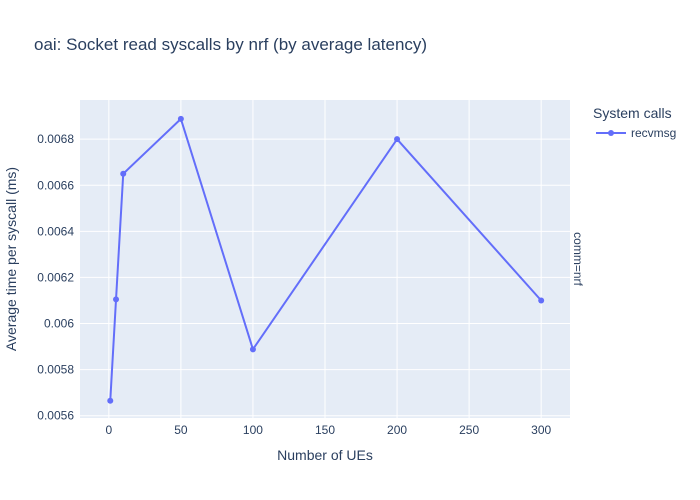 The width and height of the screenshot is (700, 500). What do you see at coordinates (55, 185) in the screenshot?
I see `y-tick-label: 0.0066` at bounding box center [55, 185].